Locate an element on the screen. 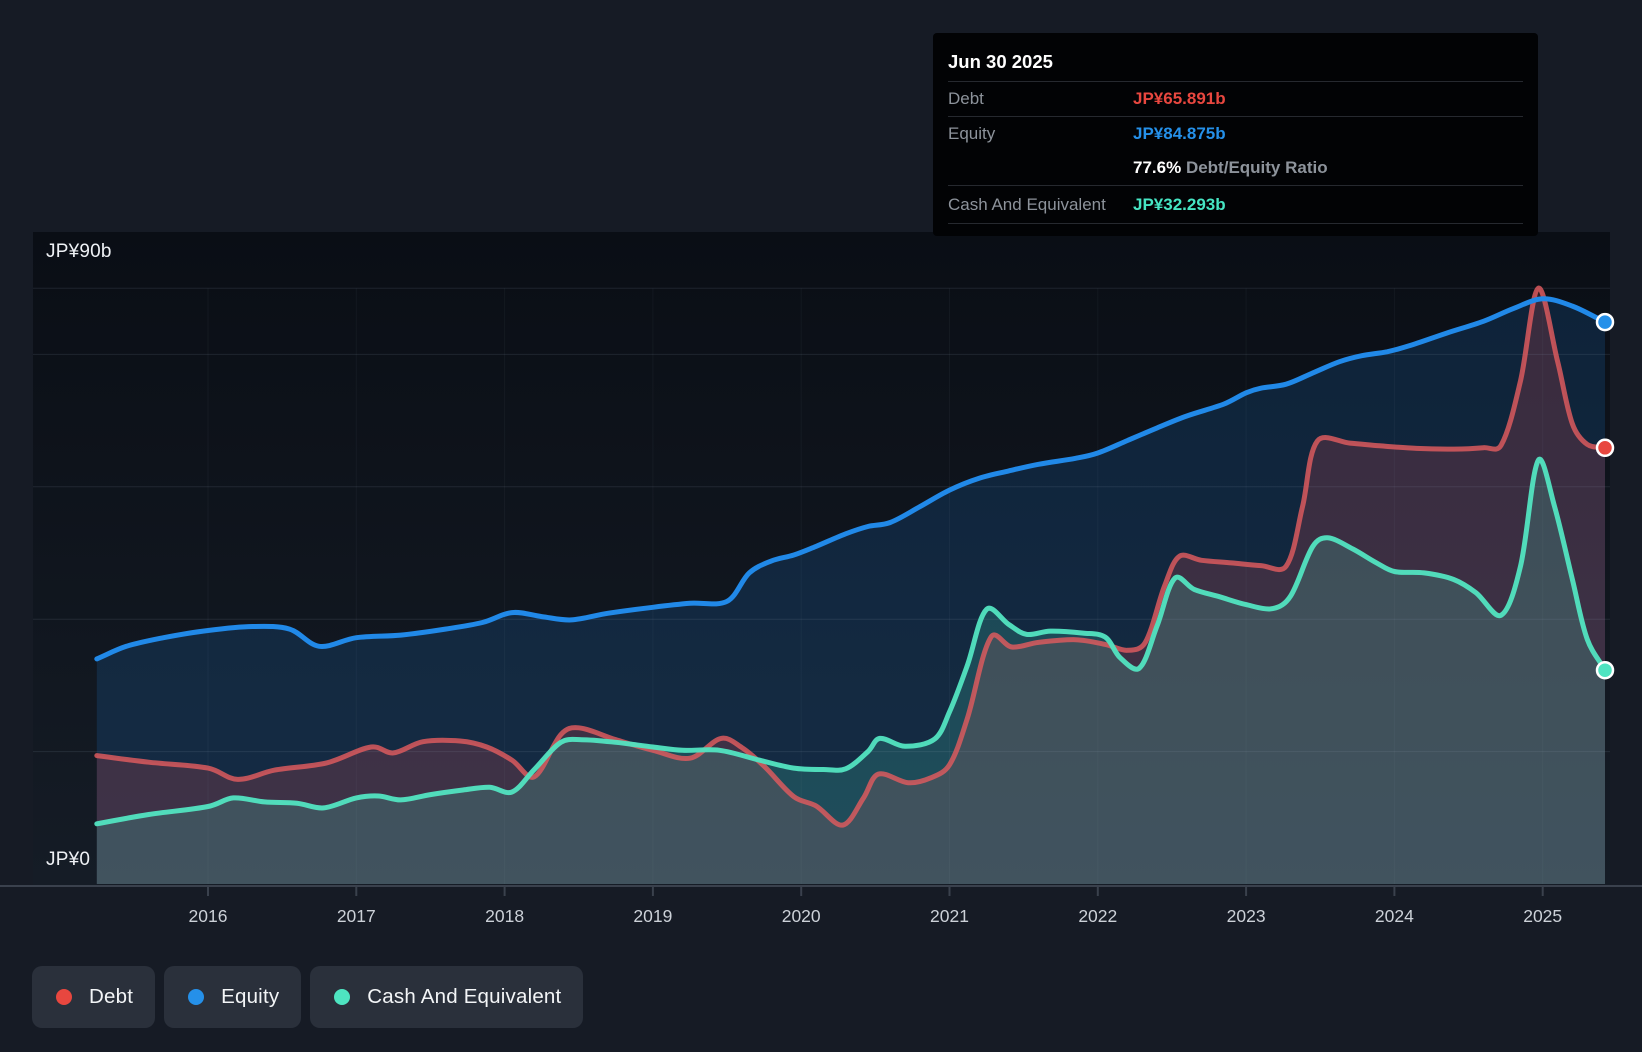  tooltip-row-equity: Equity JP¥84.875b is located at coordinates (1235, 134).